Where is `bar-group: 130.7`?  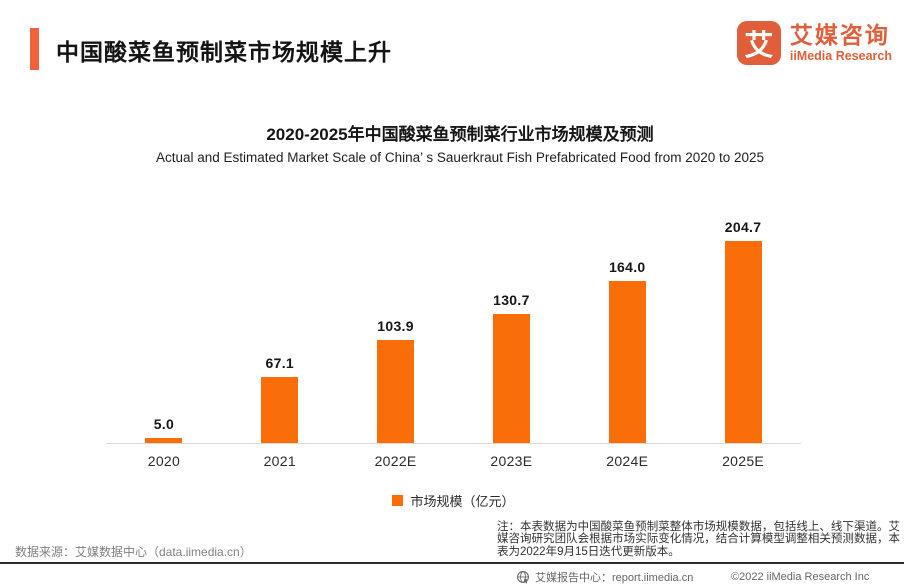 bar-group: 130.7 is located at coordinates (511, 367).